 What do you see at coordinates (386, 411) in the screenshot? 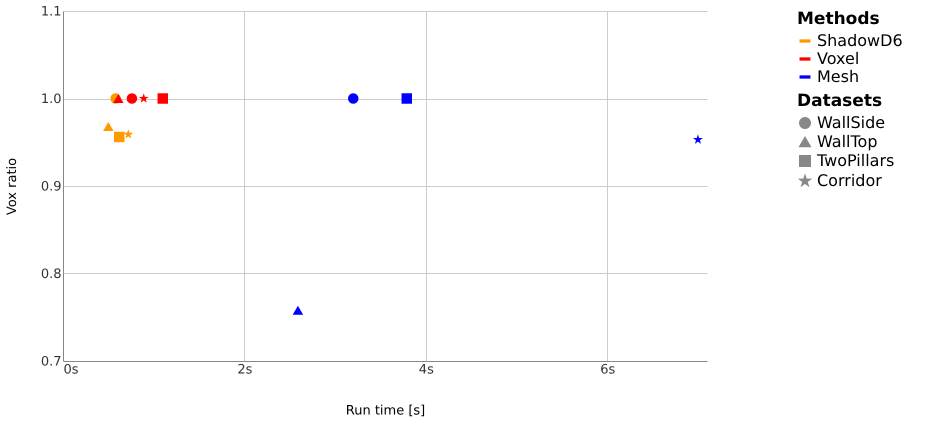
I see `x-axis-title: Run time [s]` at bounding box center [386, 411].